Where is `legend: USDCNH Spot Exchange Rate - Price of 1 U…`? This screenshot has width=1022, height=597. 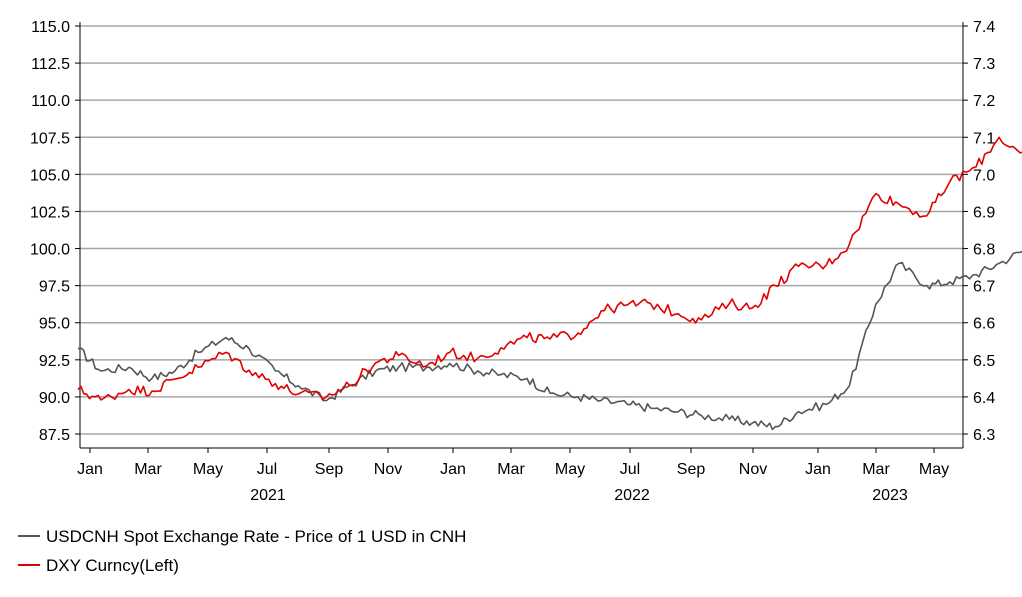 legend: USDCNH Spot Exchange Rate - Price of 1 U… is located at coordinates (242, 551).